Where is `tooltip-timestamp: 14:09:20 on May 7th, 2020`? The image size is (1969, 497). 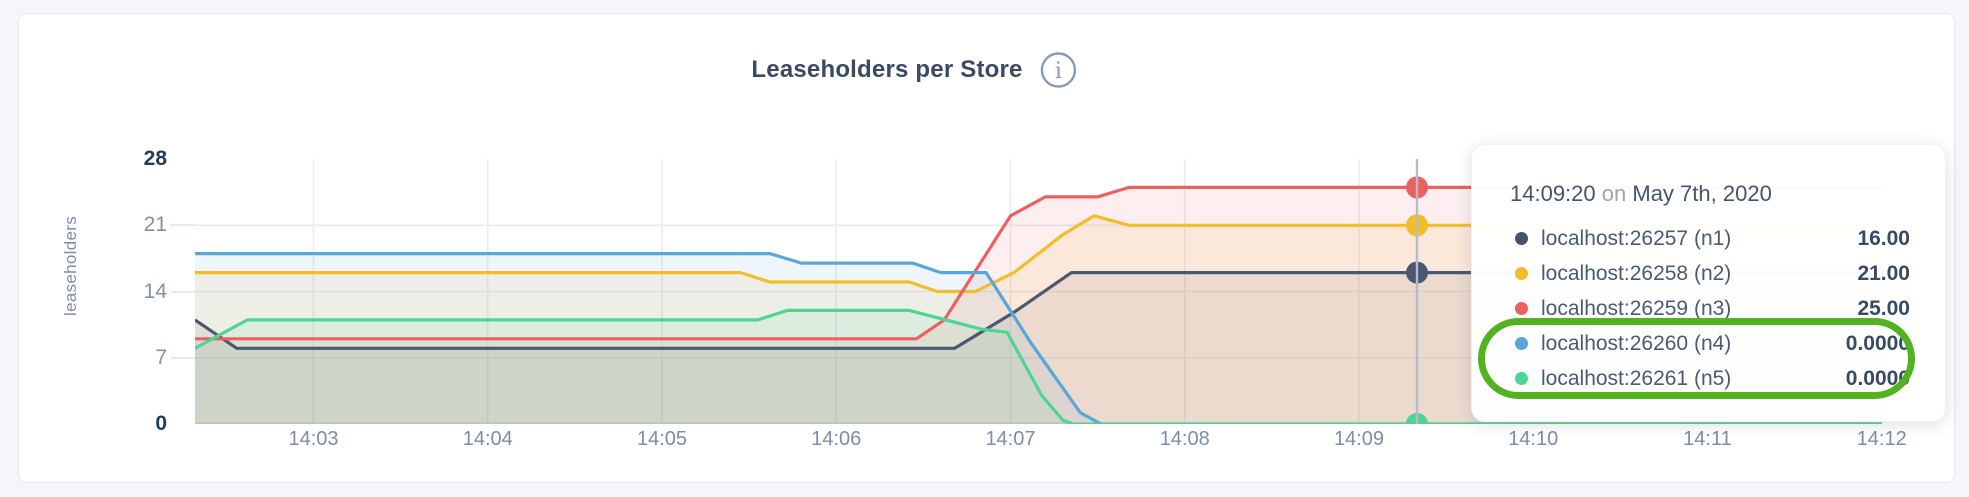 tooltip-timestamp: 14:09:20 on May 7th, 2020 is located at coordinates (1727, 194).